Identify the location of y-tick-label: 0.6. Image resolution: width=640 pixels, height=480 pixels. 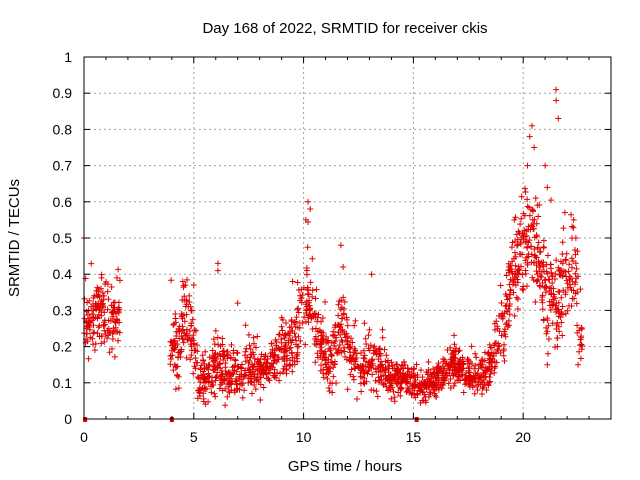
(63, 202).